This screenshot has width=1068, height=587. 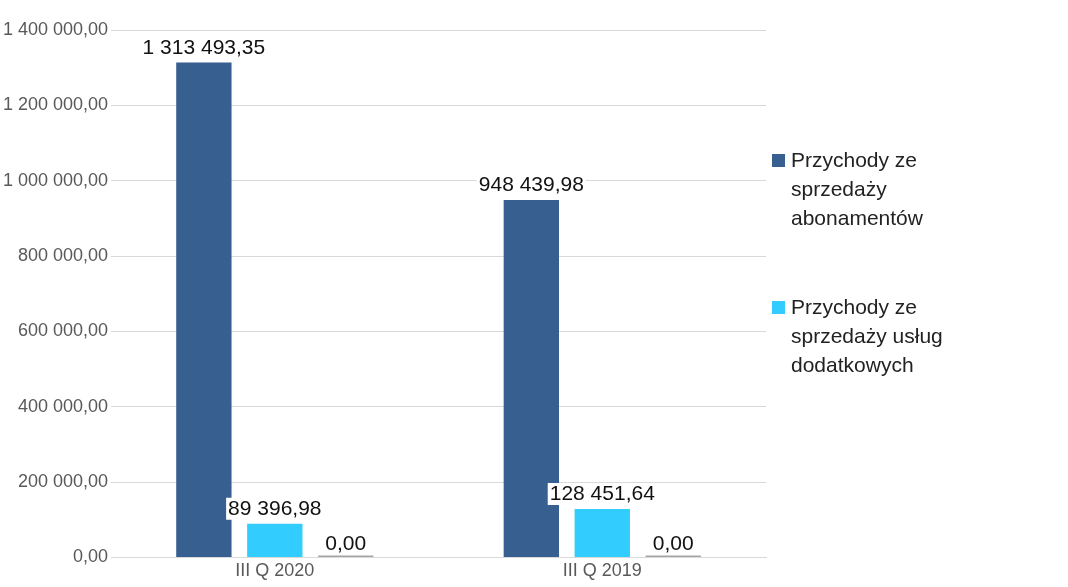 What do you see at coordinates (602, 570) in the screenshot?
I see `x-tick-label: III Q 2019` at bounding box center [602, 570].